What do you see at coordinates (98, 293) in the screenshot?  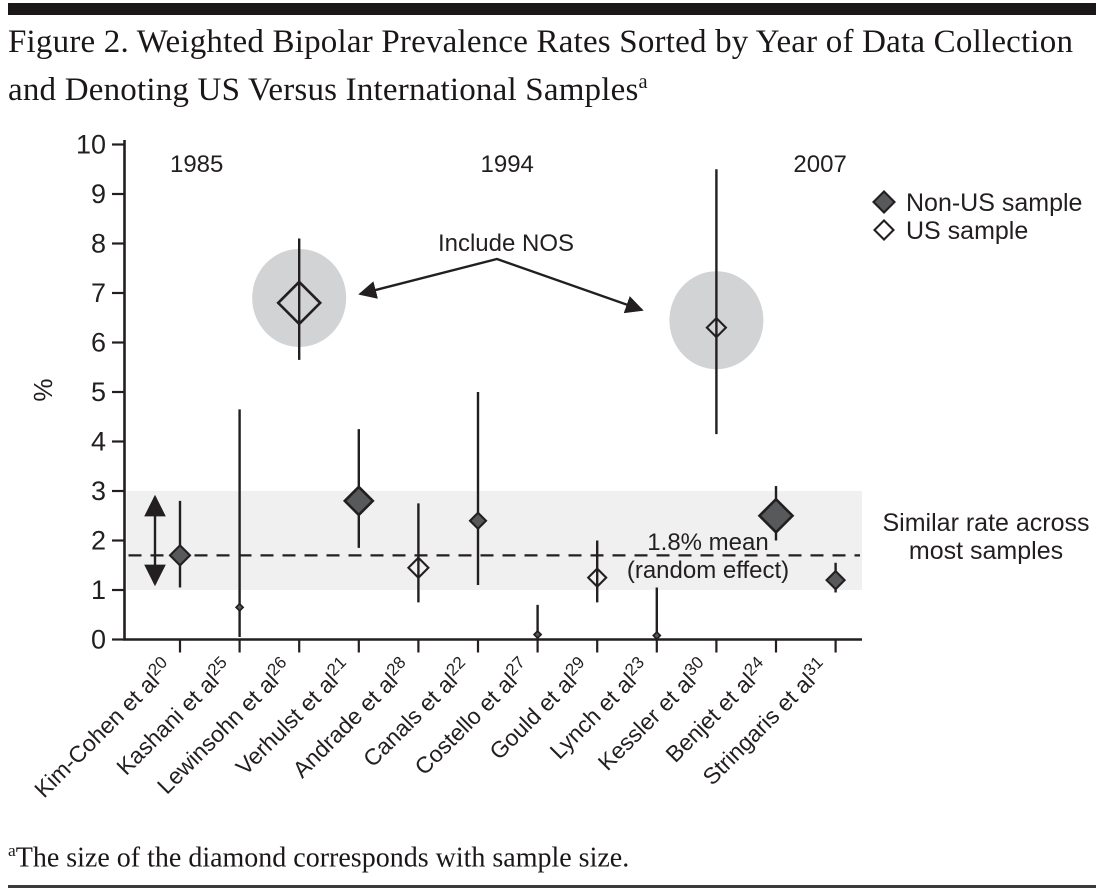 I see `y-tick-label: 7` at bounding box center [98, 293].